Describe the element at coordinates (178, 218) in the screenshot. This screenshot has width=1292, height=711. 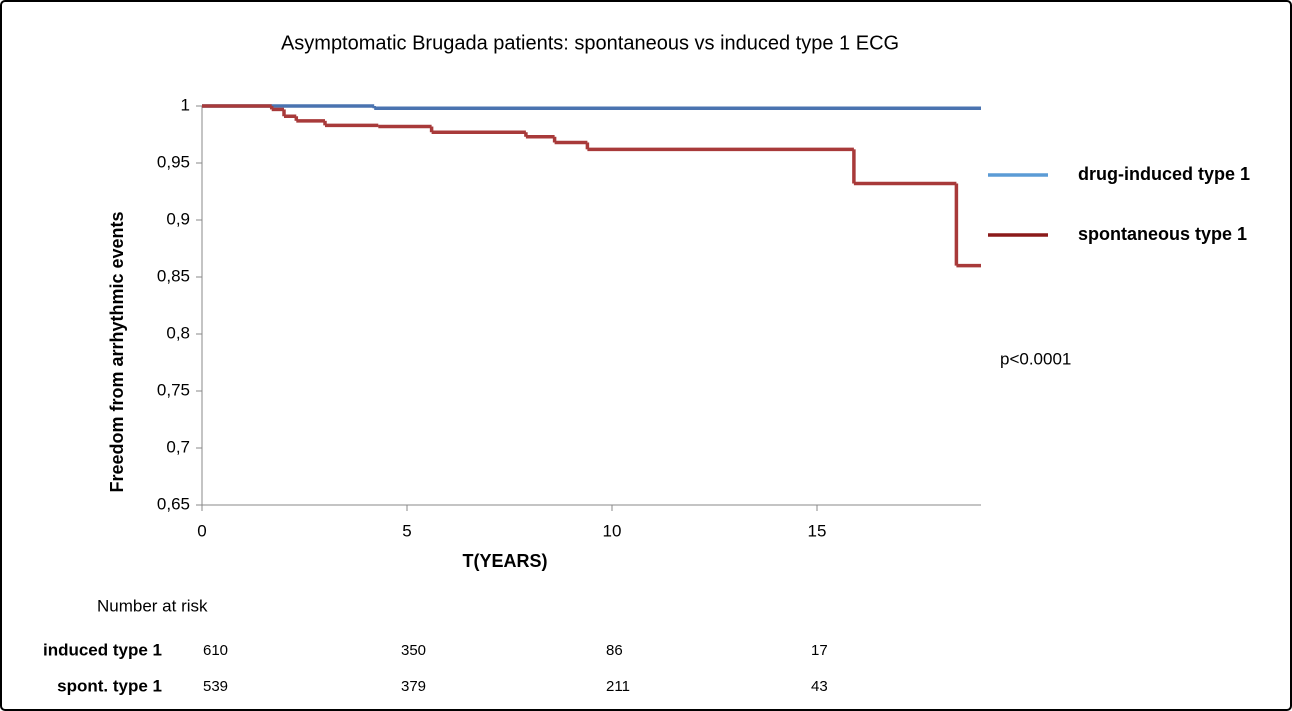
I see `y-tick-label: 0,9` at that location.